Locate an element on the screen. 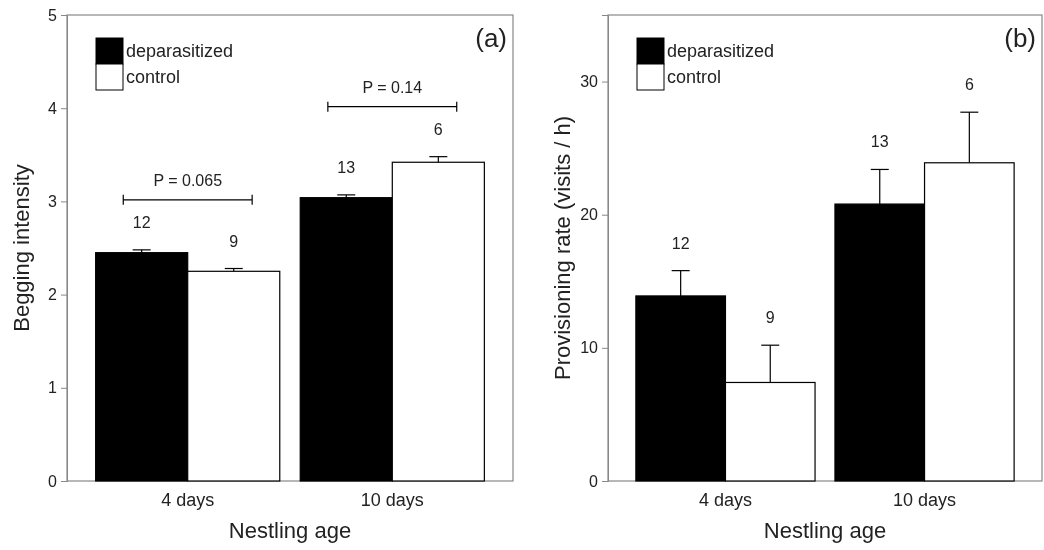 The image size is (1044, 550). y-tick-label: 5 is located at coordinates (53, 15).